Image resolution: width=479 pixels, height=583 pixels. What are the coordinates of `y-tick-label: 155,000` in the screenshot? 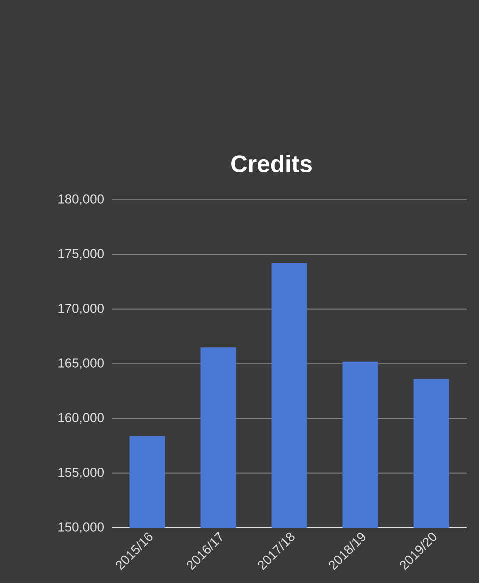 It's located at (81, 473).